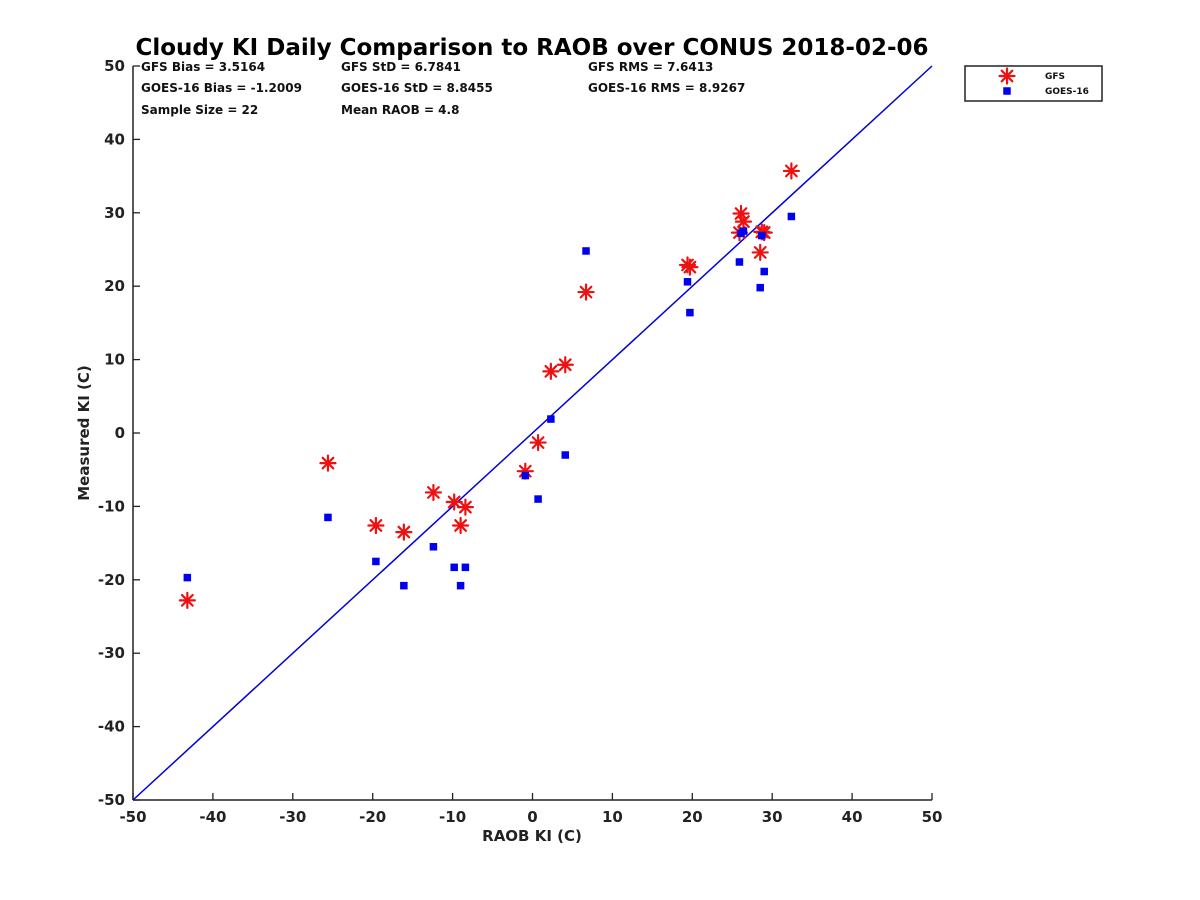 The width and height of the screenshot is (1200, 900). What do you see at coordinates (1007, 76) in the screenshot?
I see `legend-marker-gfs` at bounding box center [1007, 76].